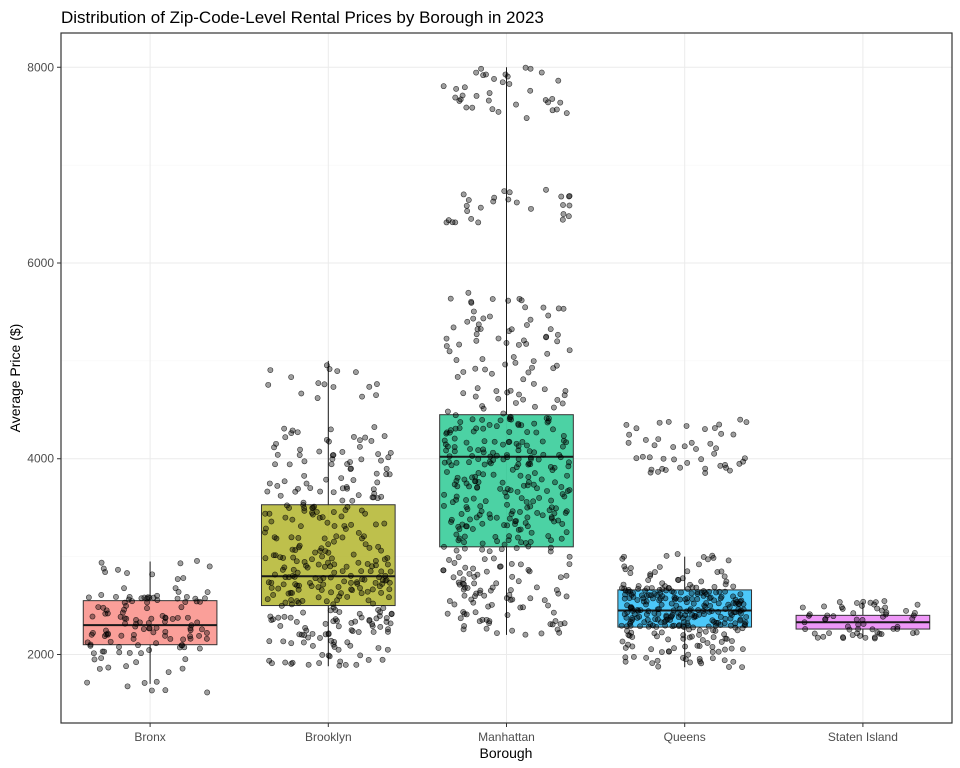  Describe the element at coordinates (44, 360) in the screenshot. I see `y-axis: 2000 4000 6000 8000` at that location.